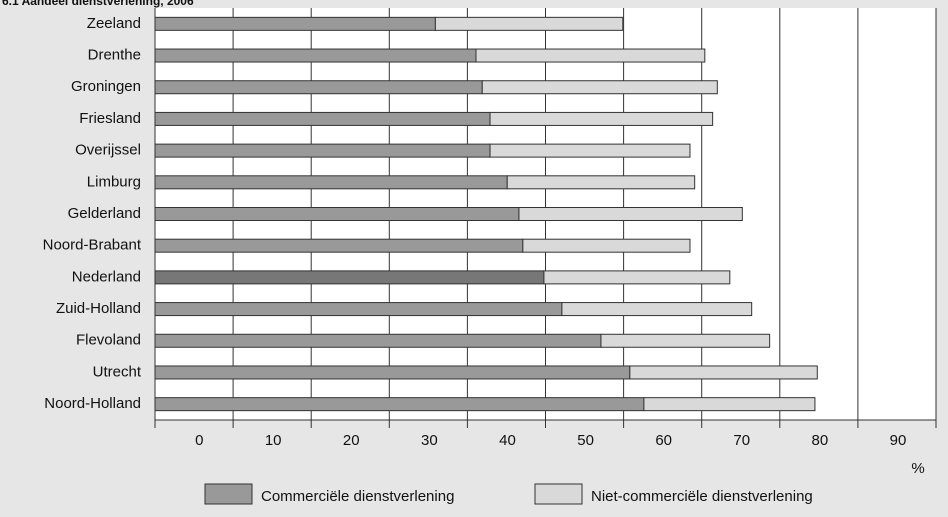 Image resolution: width=948 pixels, height=517 pixels. Describe the element at coordinates (273, 440) in the screenshot. I see `x-tick-label: 10` at that location.